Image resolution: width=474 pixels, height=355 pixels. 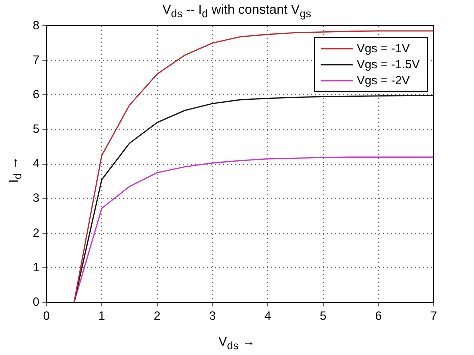 I want to click on x-tick-label: 7, so click(x=434, y=316).